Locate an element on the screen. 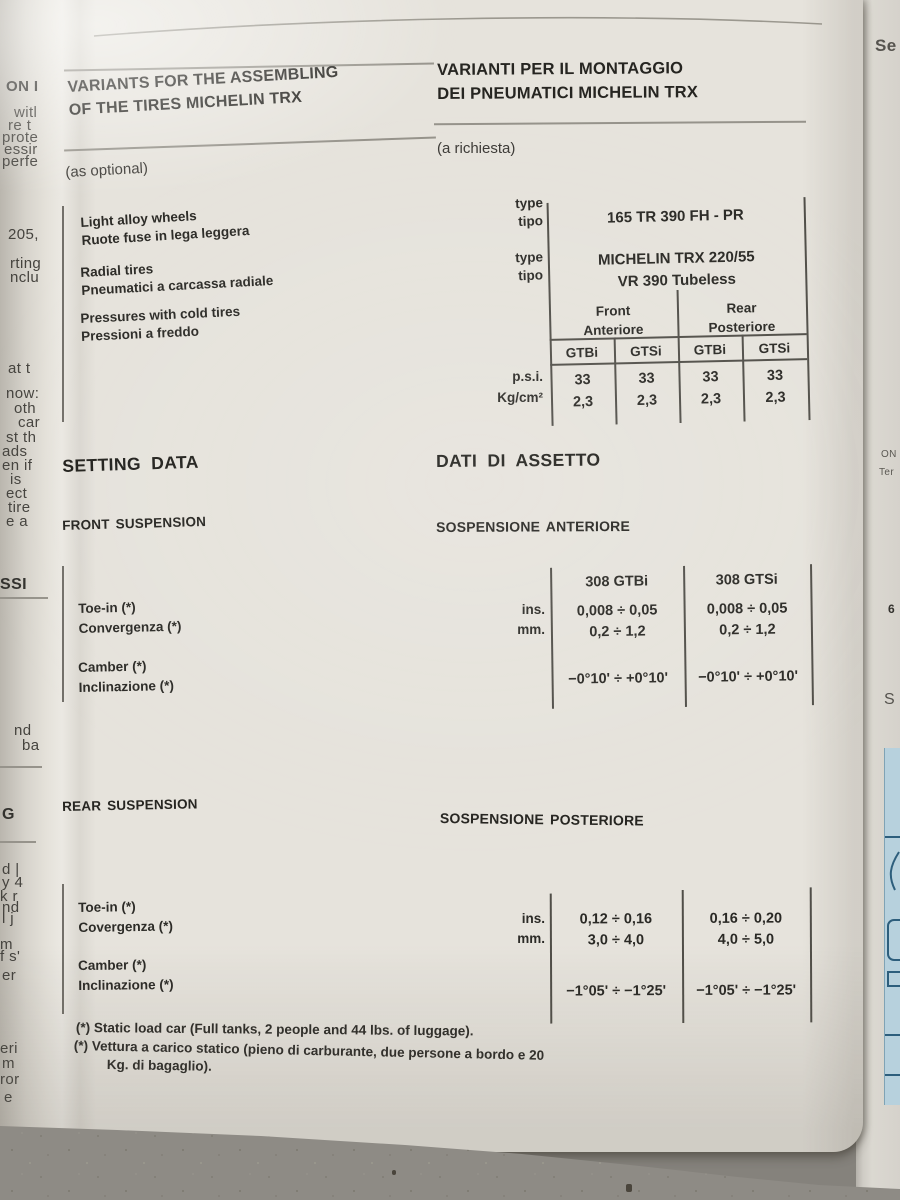 This screenshot has height=1200, width=900. next-page-text-fragment: Se is located at coordinates (886, 45).